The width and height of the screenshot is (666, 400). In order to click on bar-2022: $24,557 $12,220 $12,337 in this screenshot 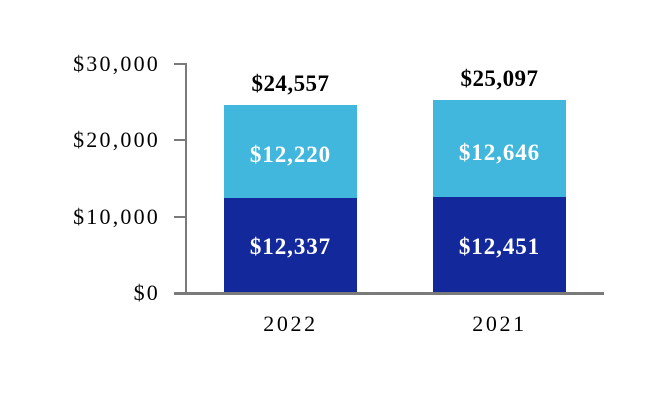, I will do `click(290, 146)`.